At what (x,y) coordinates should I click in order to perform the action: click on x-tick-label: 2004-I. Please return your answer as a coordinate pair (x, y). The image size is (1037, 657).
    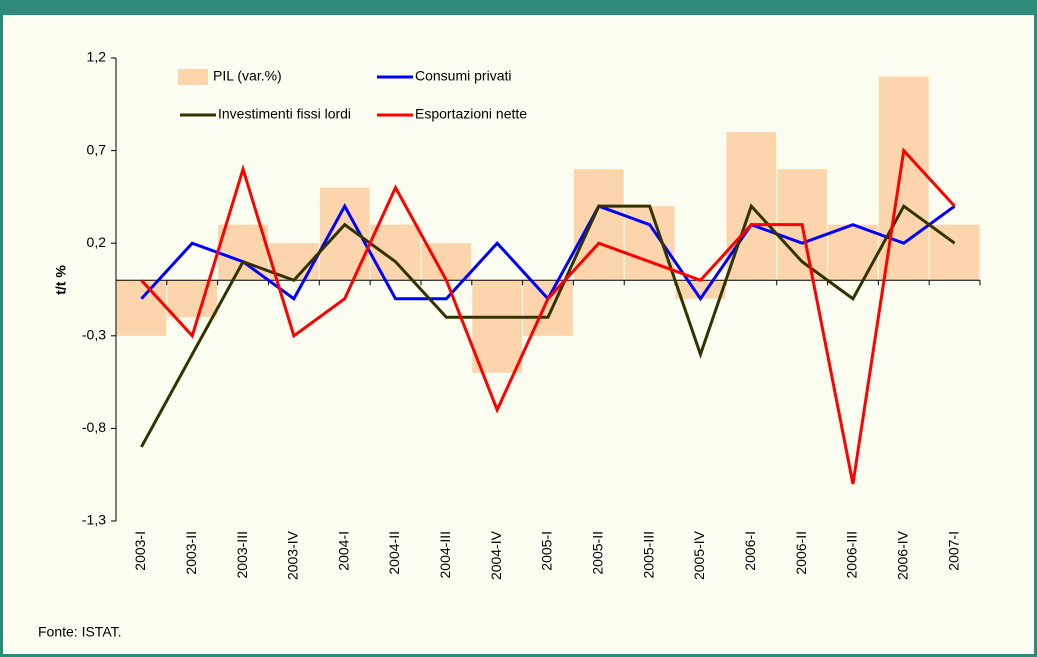
    Looking at the image, I should click on (343, 551).